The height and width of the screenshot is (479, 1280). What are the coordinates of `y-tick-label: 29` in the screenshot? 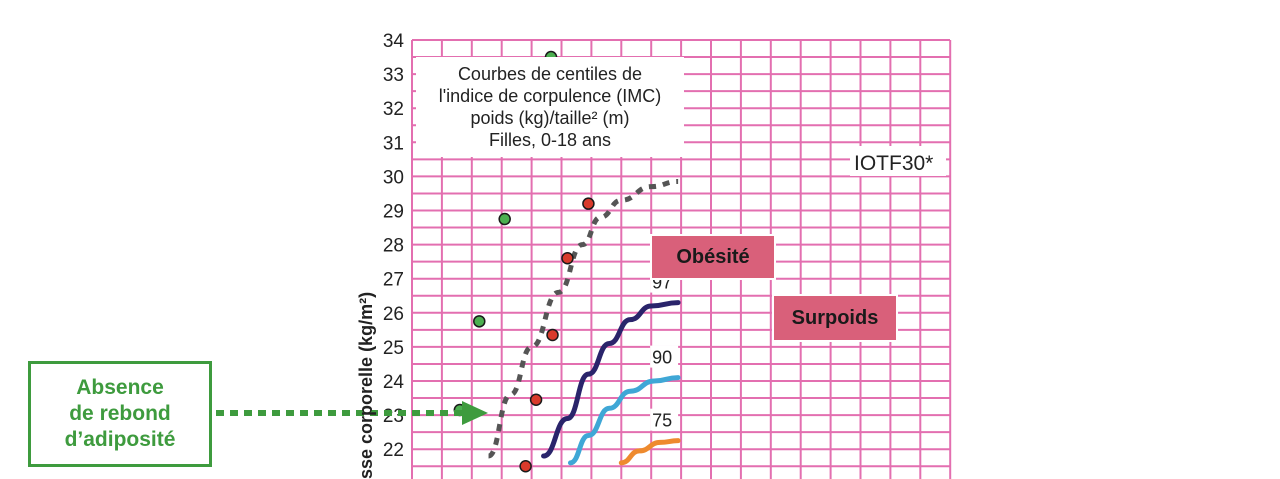 It's located at (393, 212).